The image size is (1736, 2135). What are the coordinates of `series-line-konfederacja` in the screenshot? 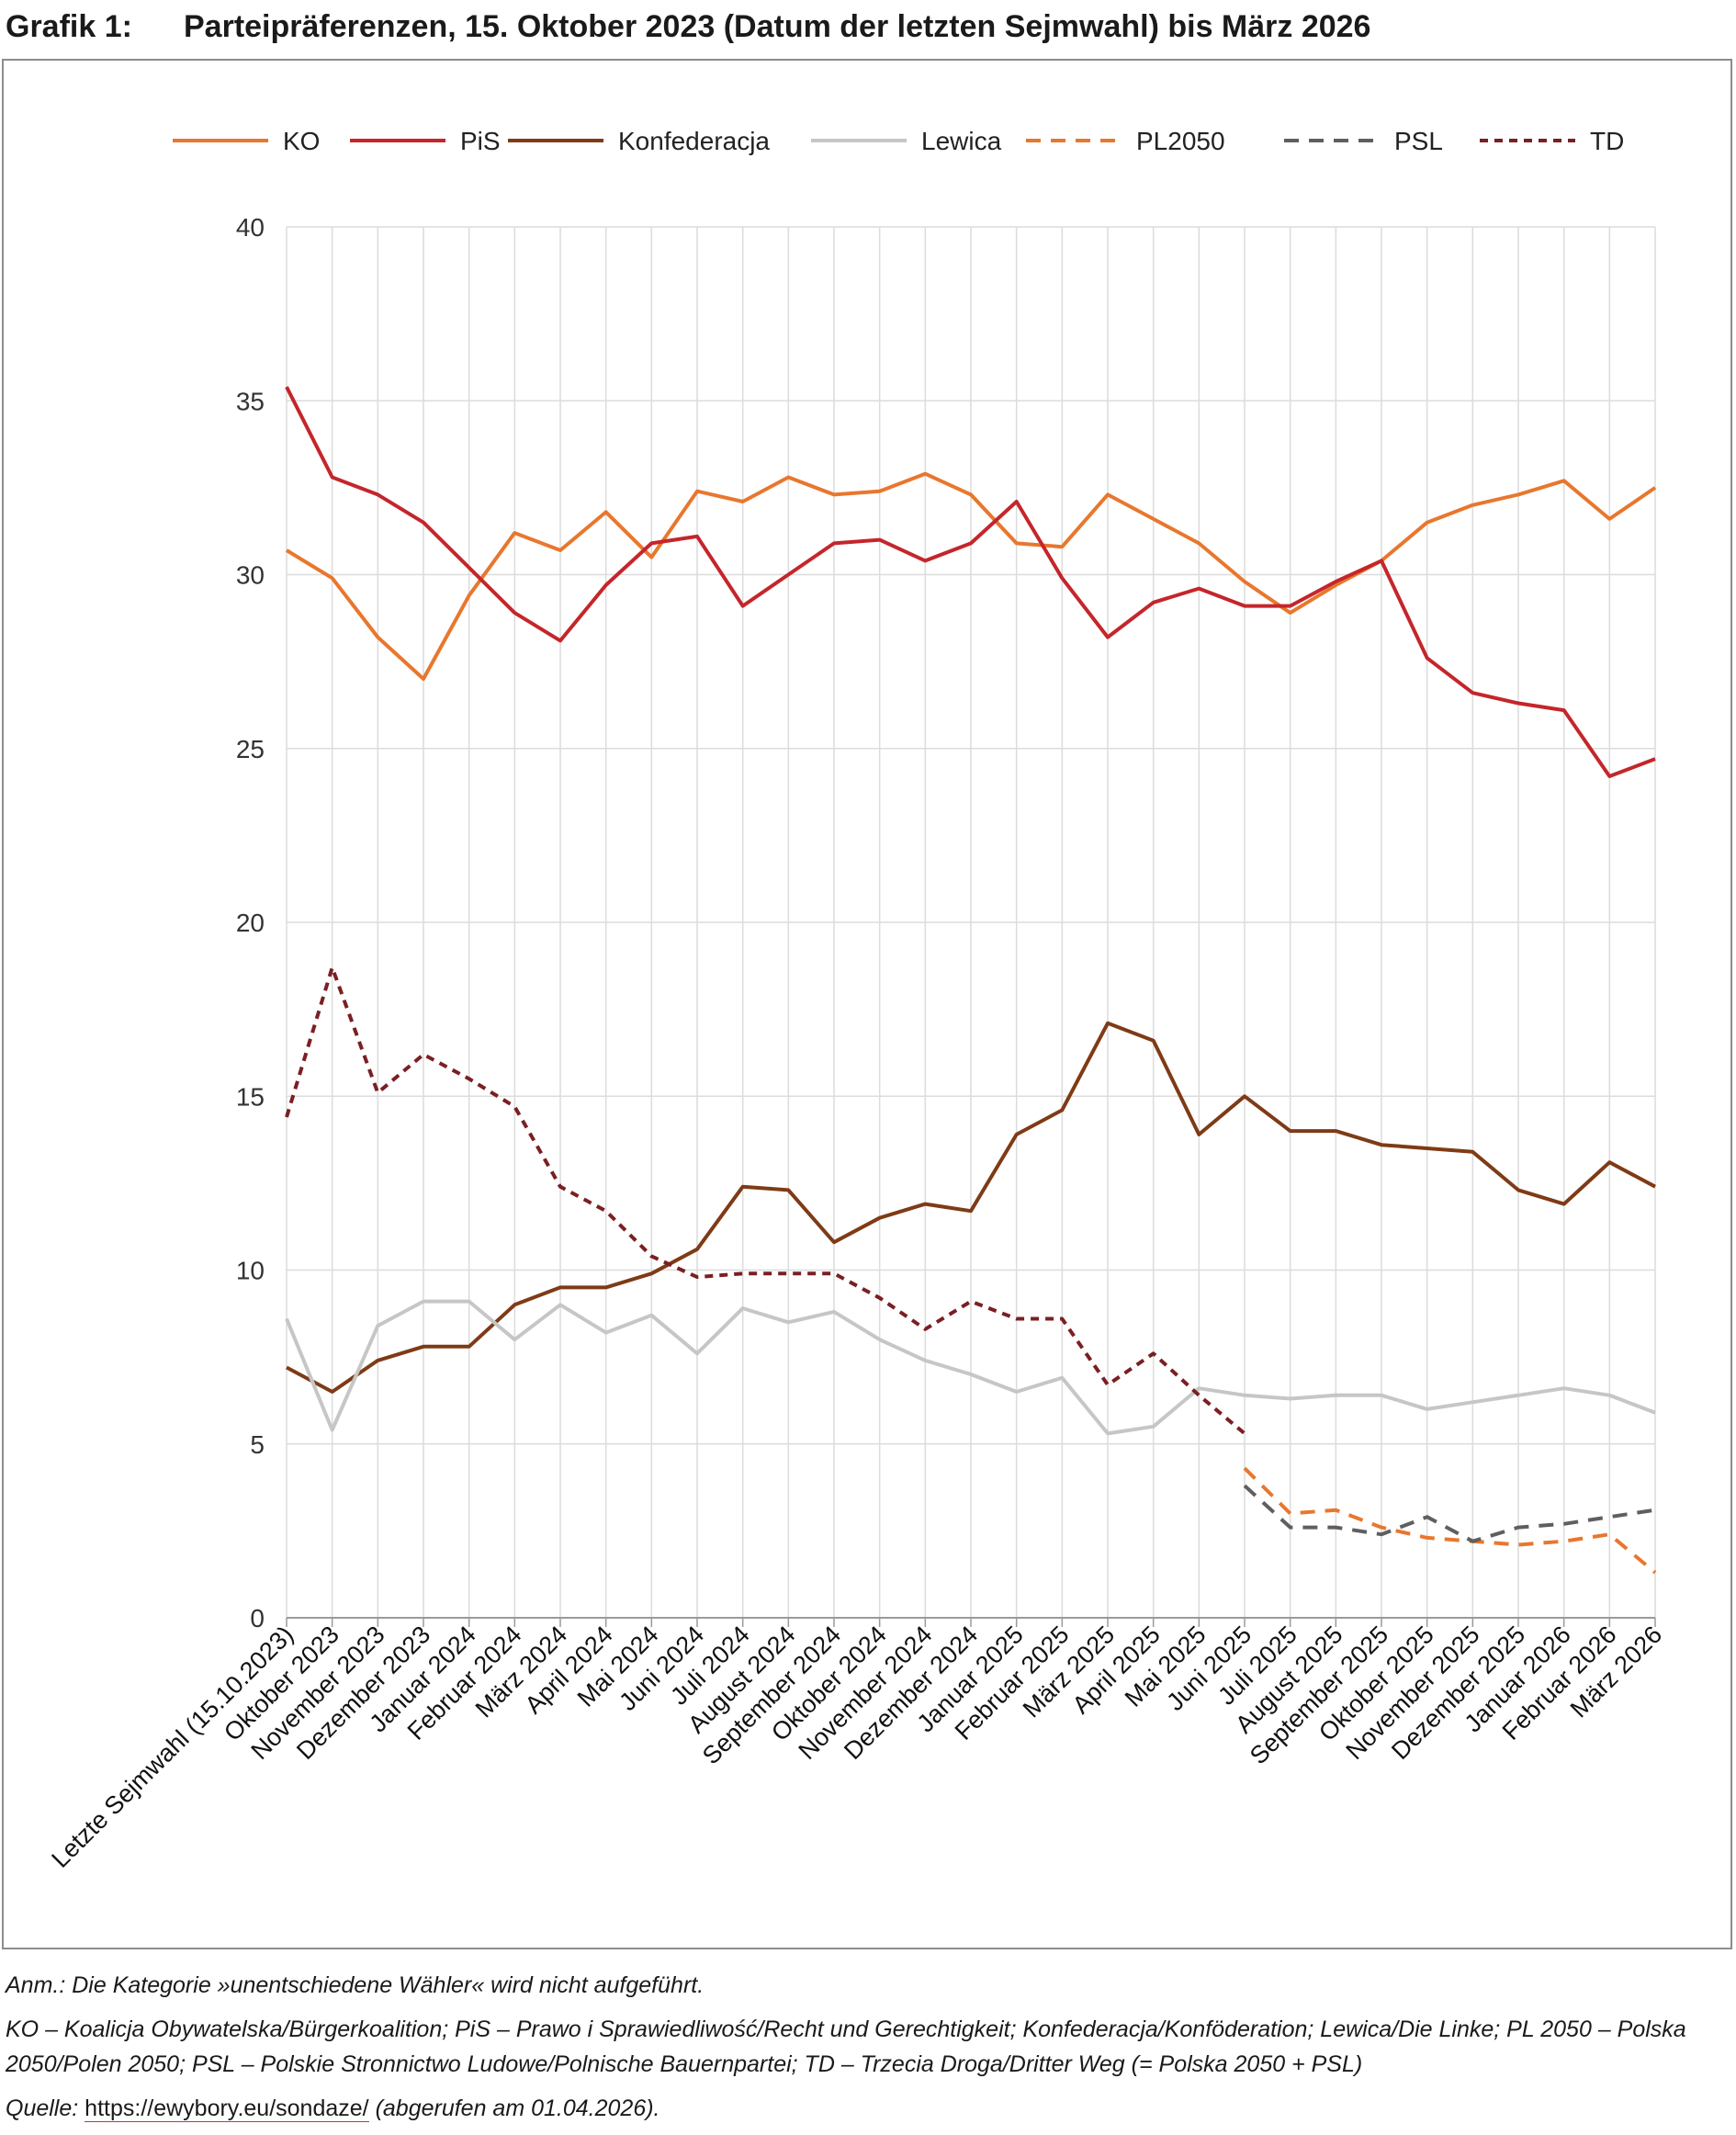 It's located at (971, 1207).